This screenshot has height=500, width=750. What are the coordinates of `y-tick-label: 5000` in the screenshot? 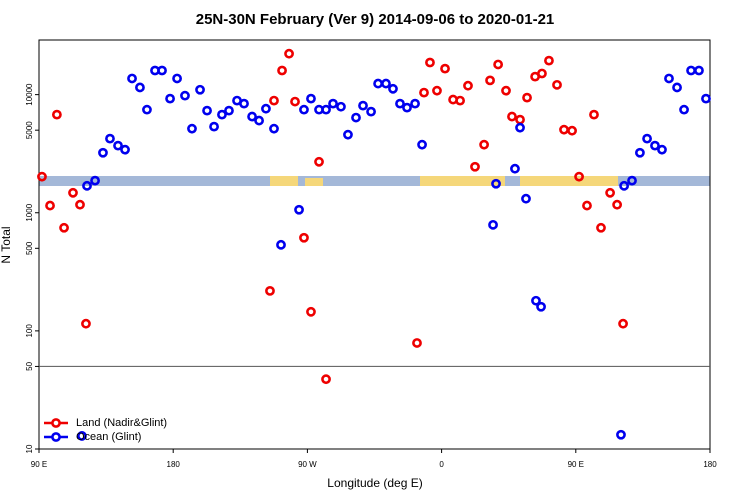 It's located at (29, 130).